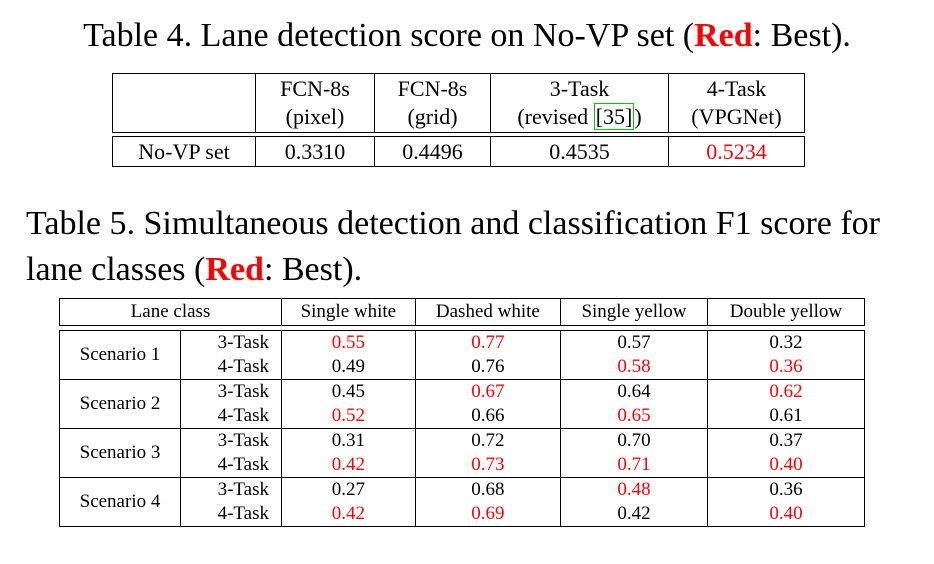 Image resolution: width=934 pixels, height=564 pixels. What do you see at coordinates (488, 465) in the screenshot?
I see `f1-value: 0.73` at bounding box center [488, 465].